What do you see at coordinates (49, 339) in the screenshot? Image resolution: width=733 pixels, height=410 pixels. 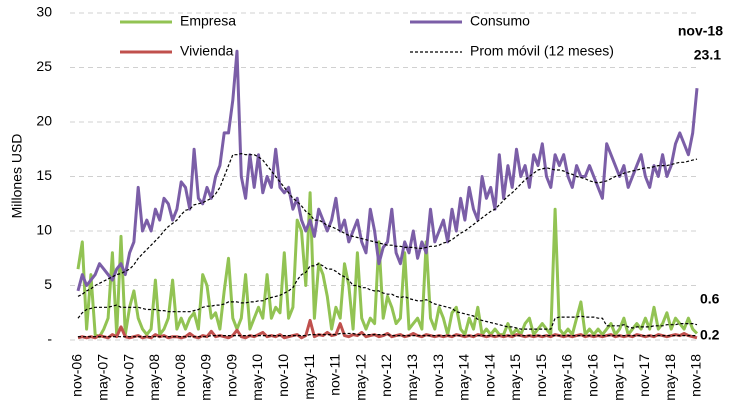 I see `y-tick-label: -` at bounding box center [49, 339].